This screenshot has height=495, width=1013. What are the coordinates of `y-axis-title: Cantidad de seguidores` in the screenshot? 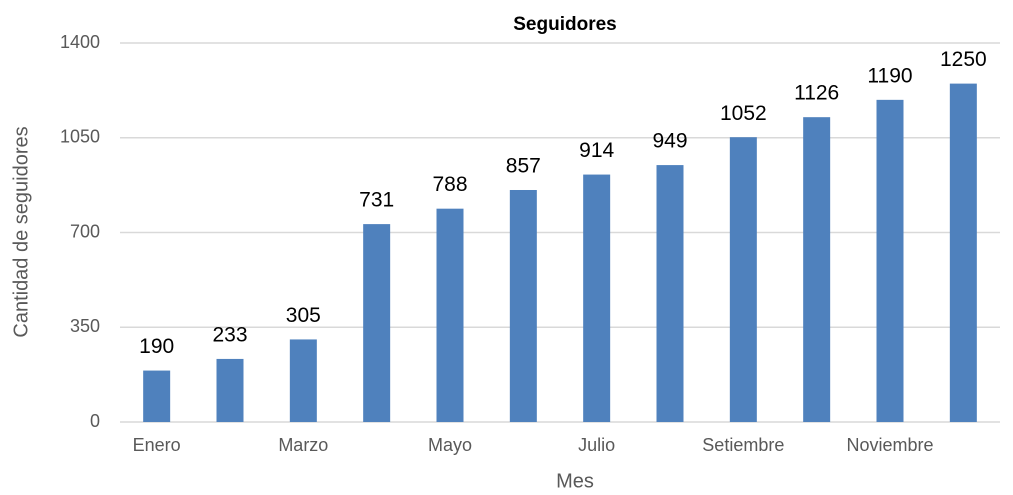 It's located at (21, 231).